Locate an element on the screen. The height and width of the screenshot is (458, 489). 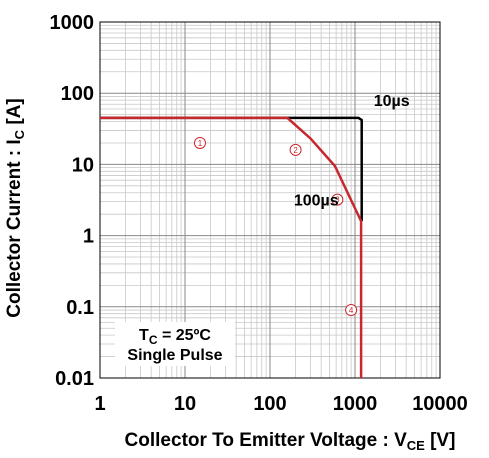
region-marker-number: 4 is located at coordinates (351, 310).